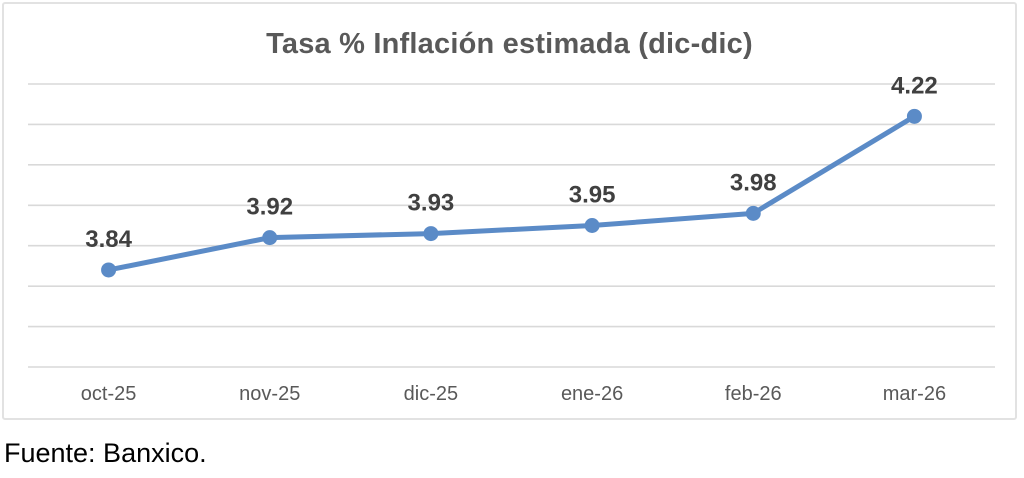  What do you see at coordinates (509, 44) in the screenshot?
I see `chart-title: Tasa % Inflación estimada (dic-dic)` at bounding box center [509, 44].